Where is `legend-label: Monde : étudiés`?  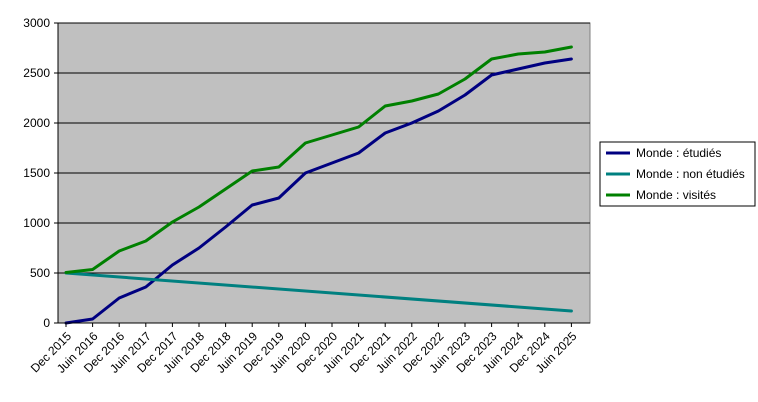 legend-label: Monde : étudiés is located at coordinates (678, 153).